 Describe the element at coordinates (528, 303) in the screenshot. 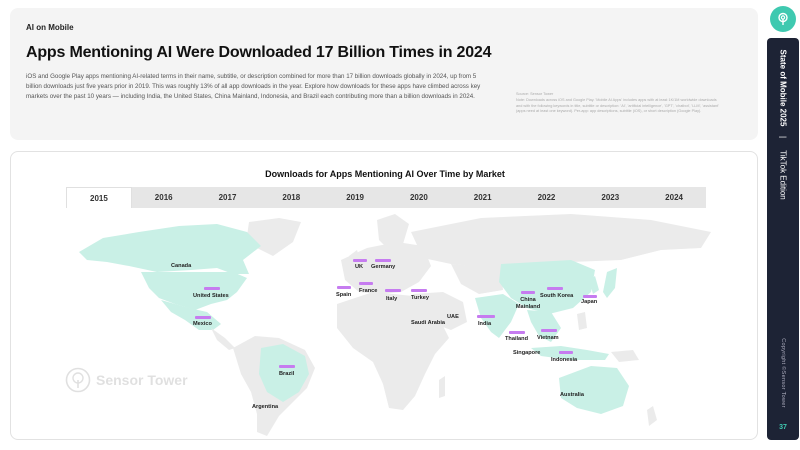

I see `market-label-china-mainland: China Mainland` at that location.